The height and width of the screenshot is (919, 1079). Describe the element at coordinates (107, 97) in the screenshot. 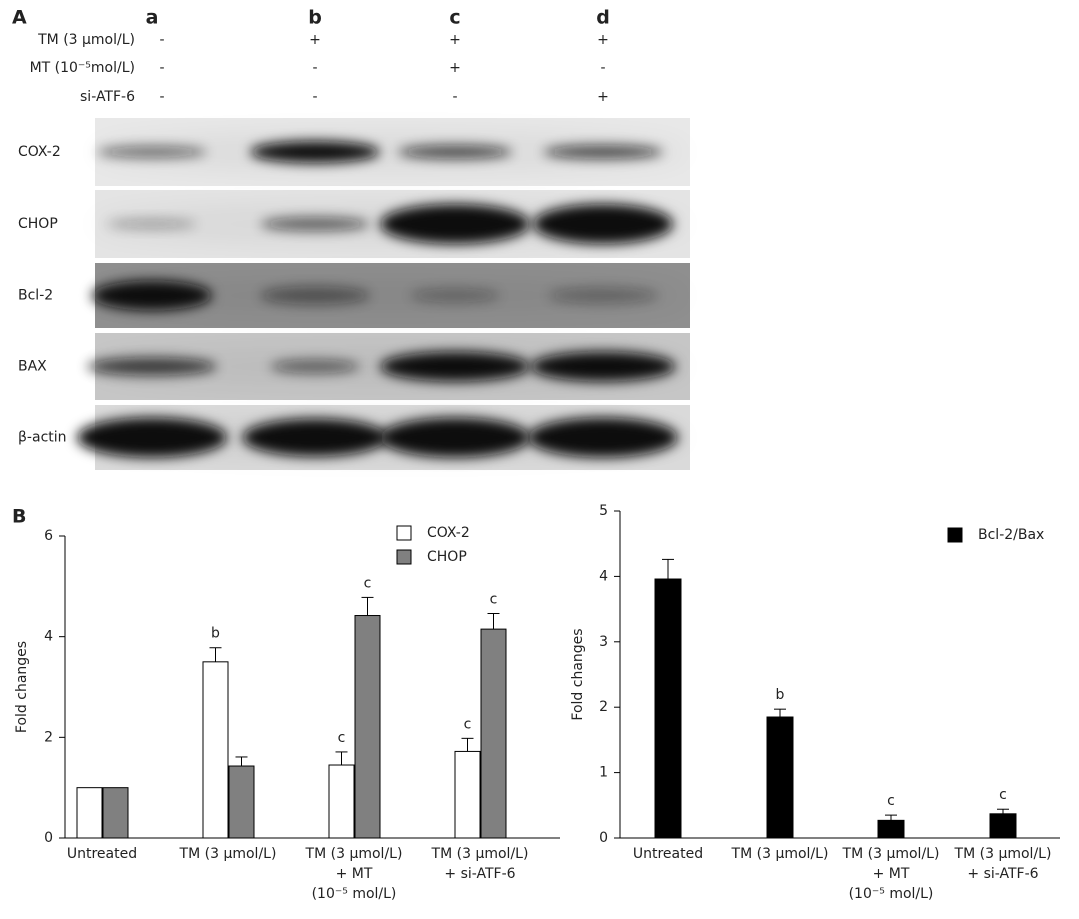

I see `treatment-label: si-ATF-6` at that location.